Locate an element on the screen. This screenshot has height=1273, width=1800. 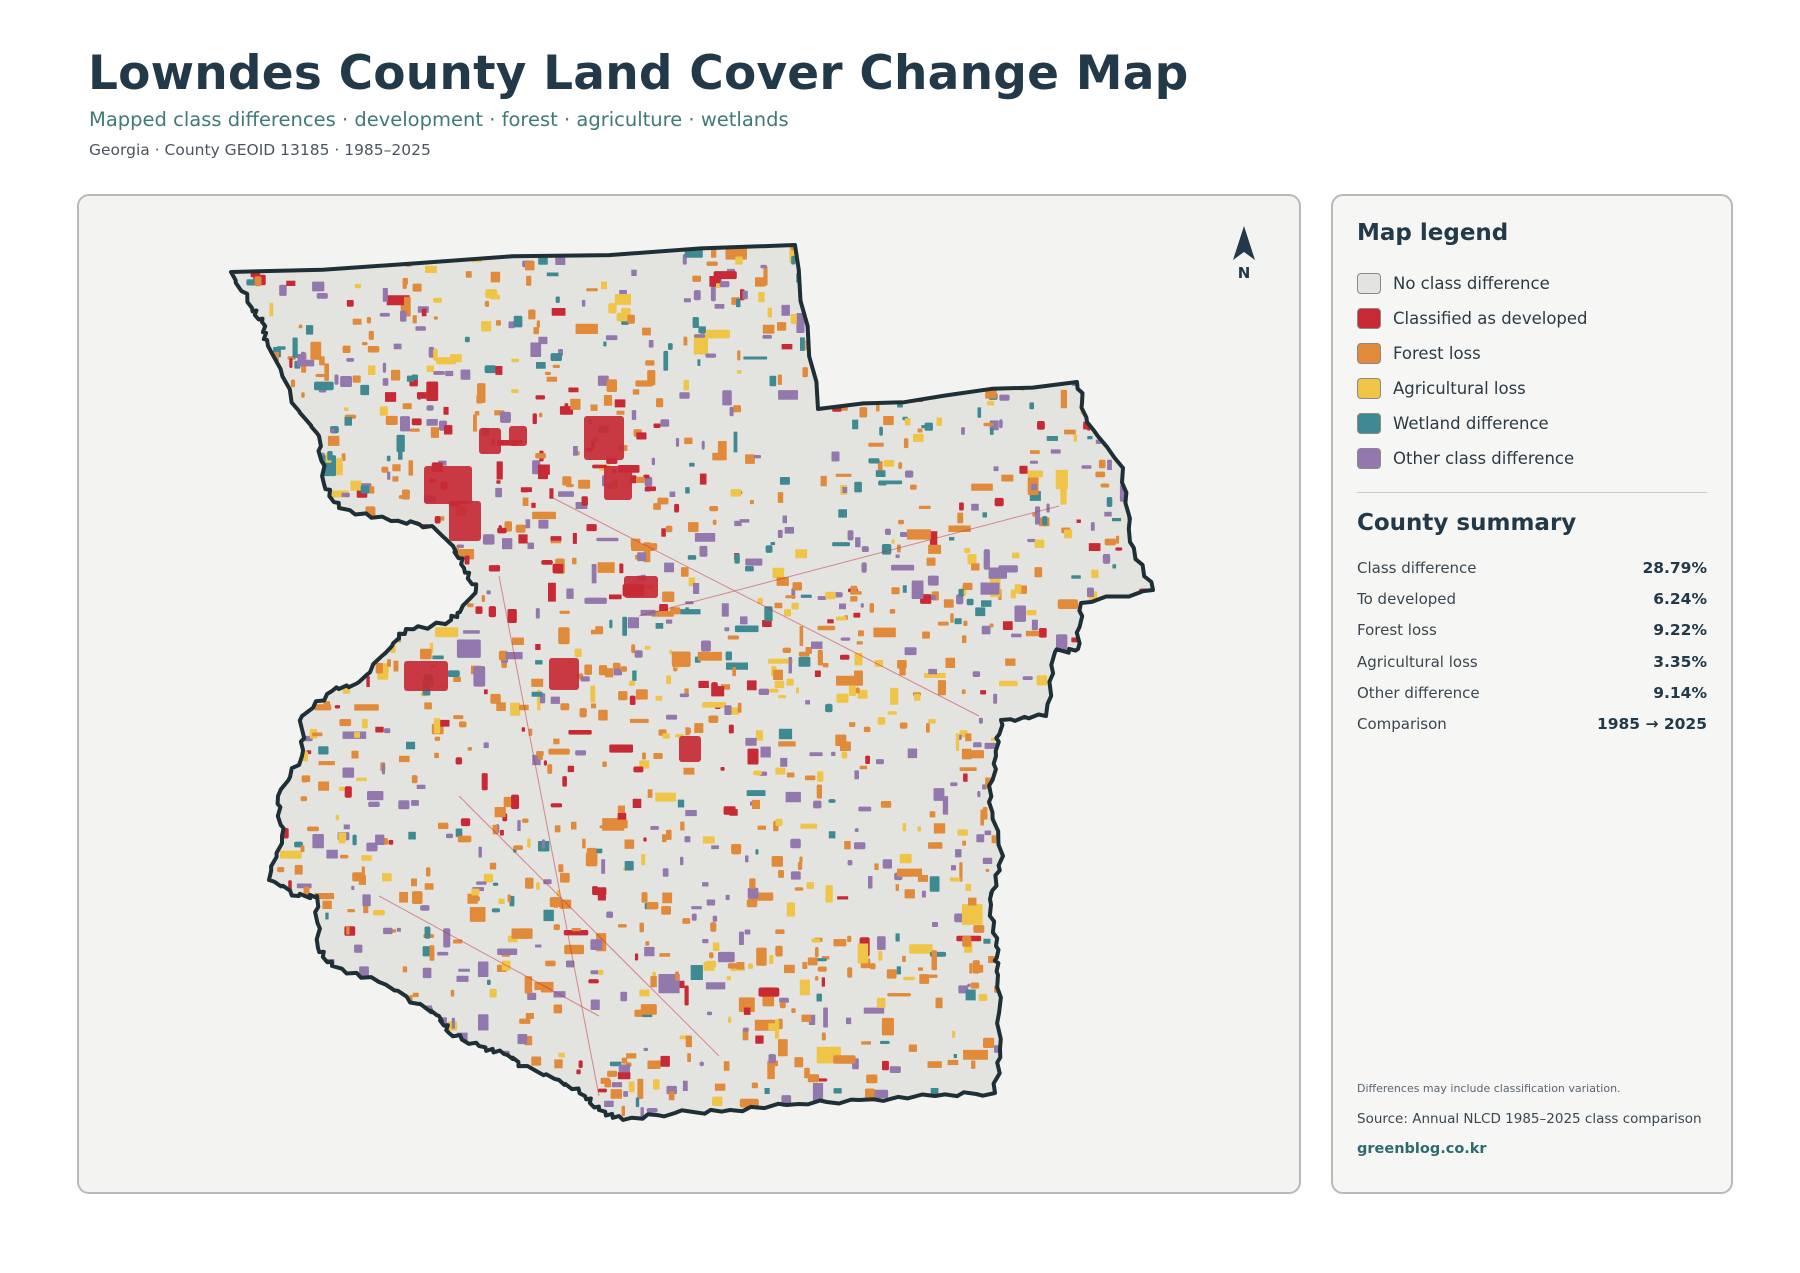
summary-row-to-developed: To developed 6.24% is located at coordinates (1532, 598).